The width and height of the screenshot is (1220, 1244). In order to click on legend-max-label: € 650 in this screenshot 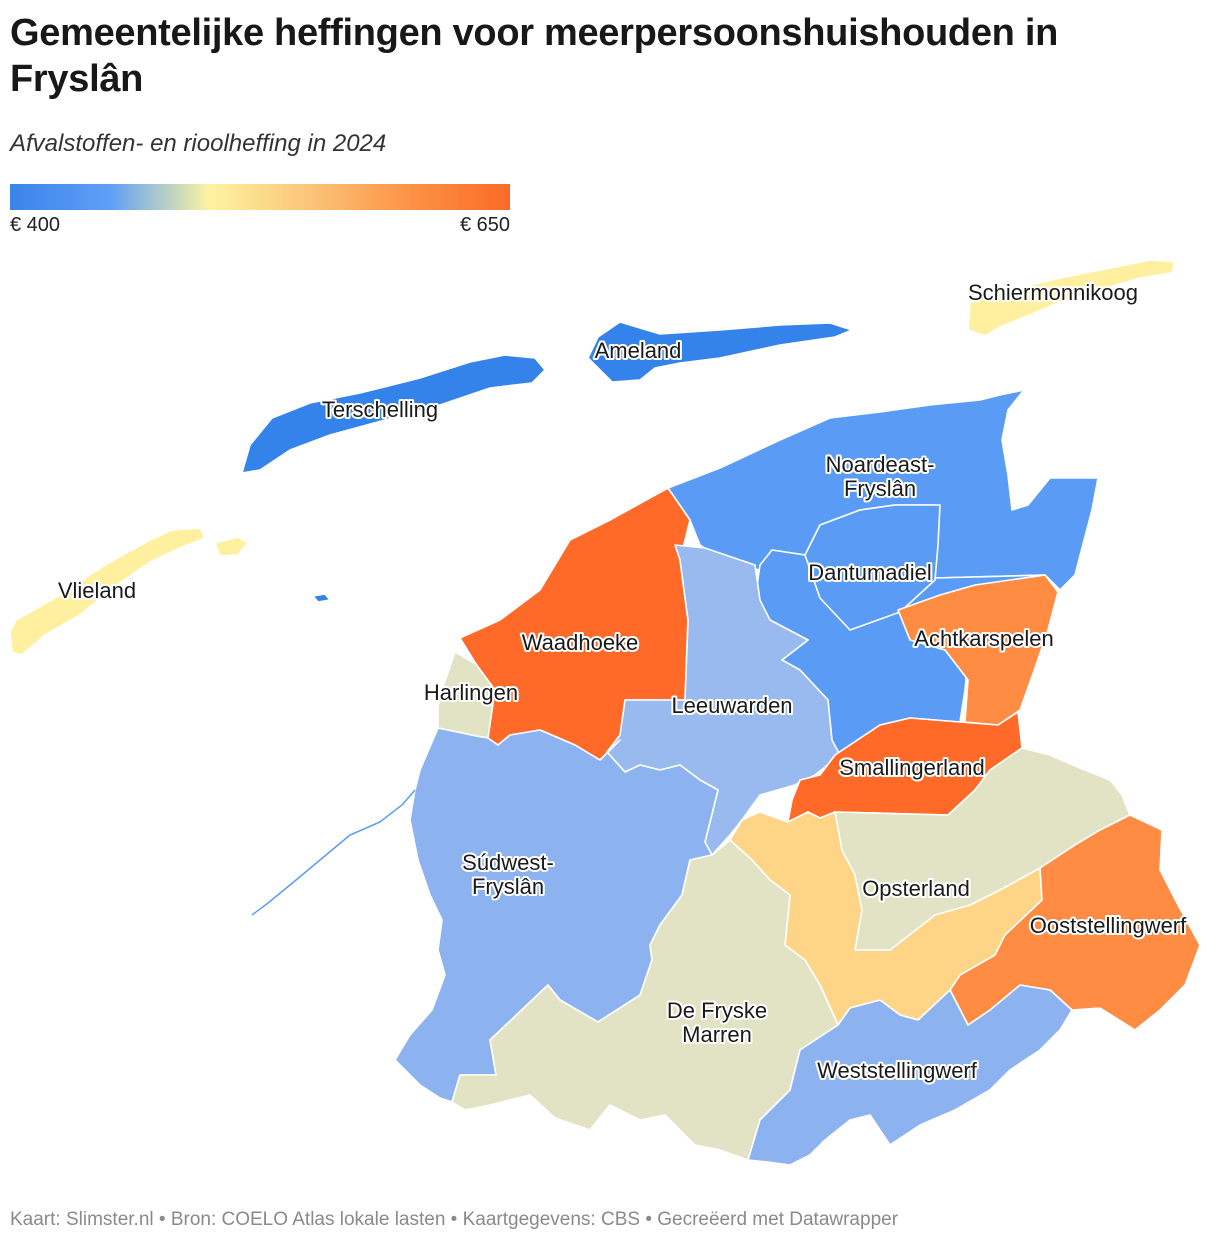, I will do `click(484, 225)`.